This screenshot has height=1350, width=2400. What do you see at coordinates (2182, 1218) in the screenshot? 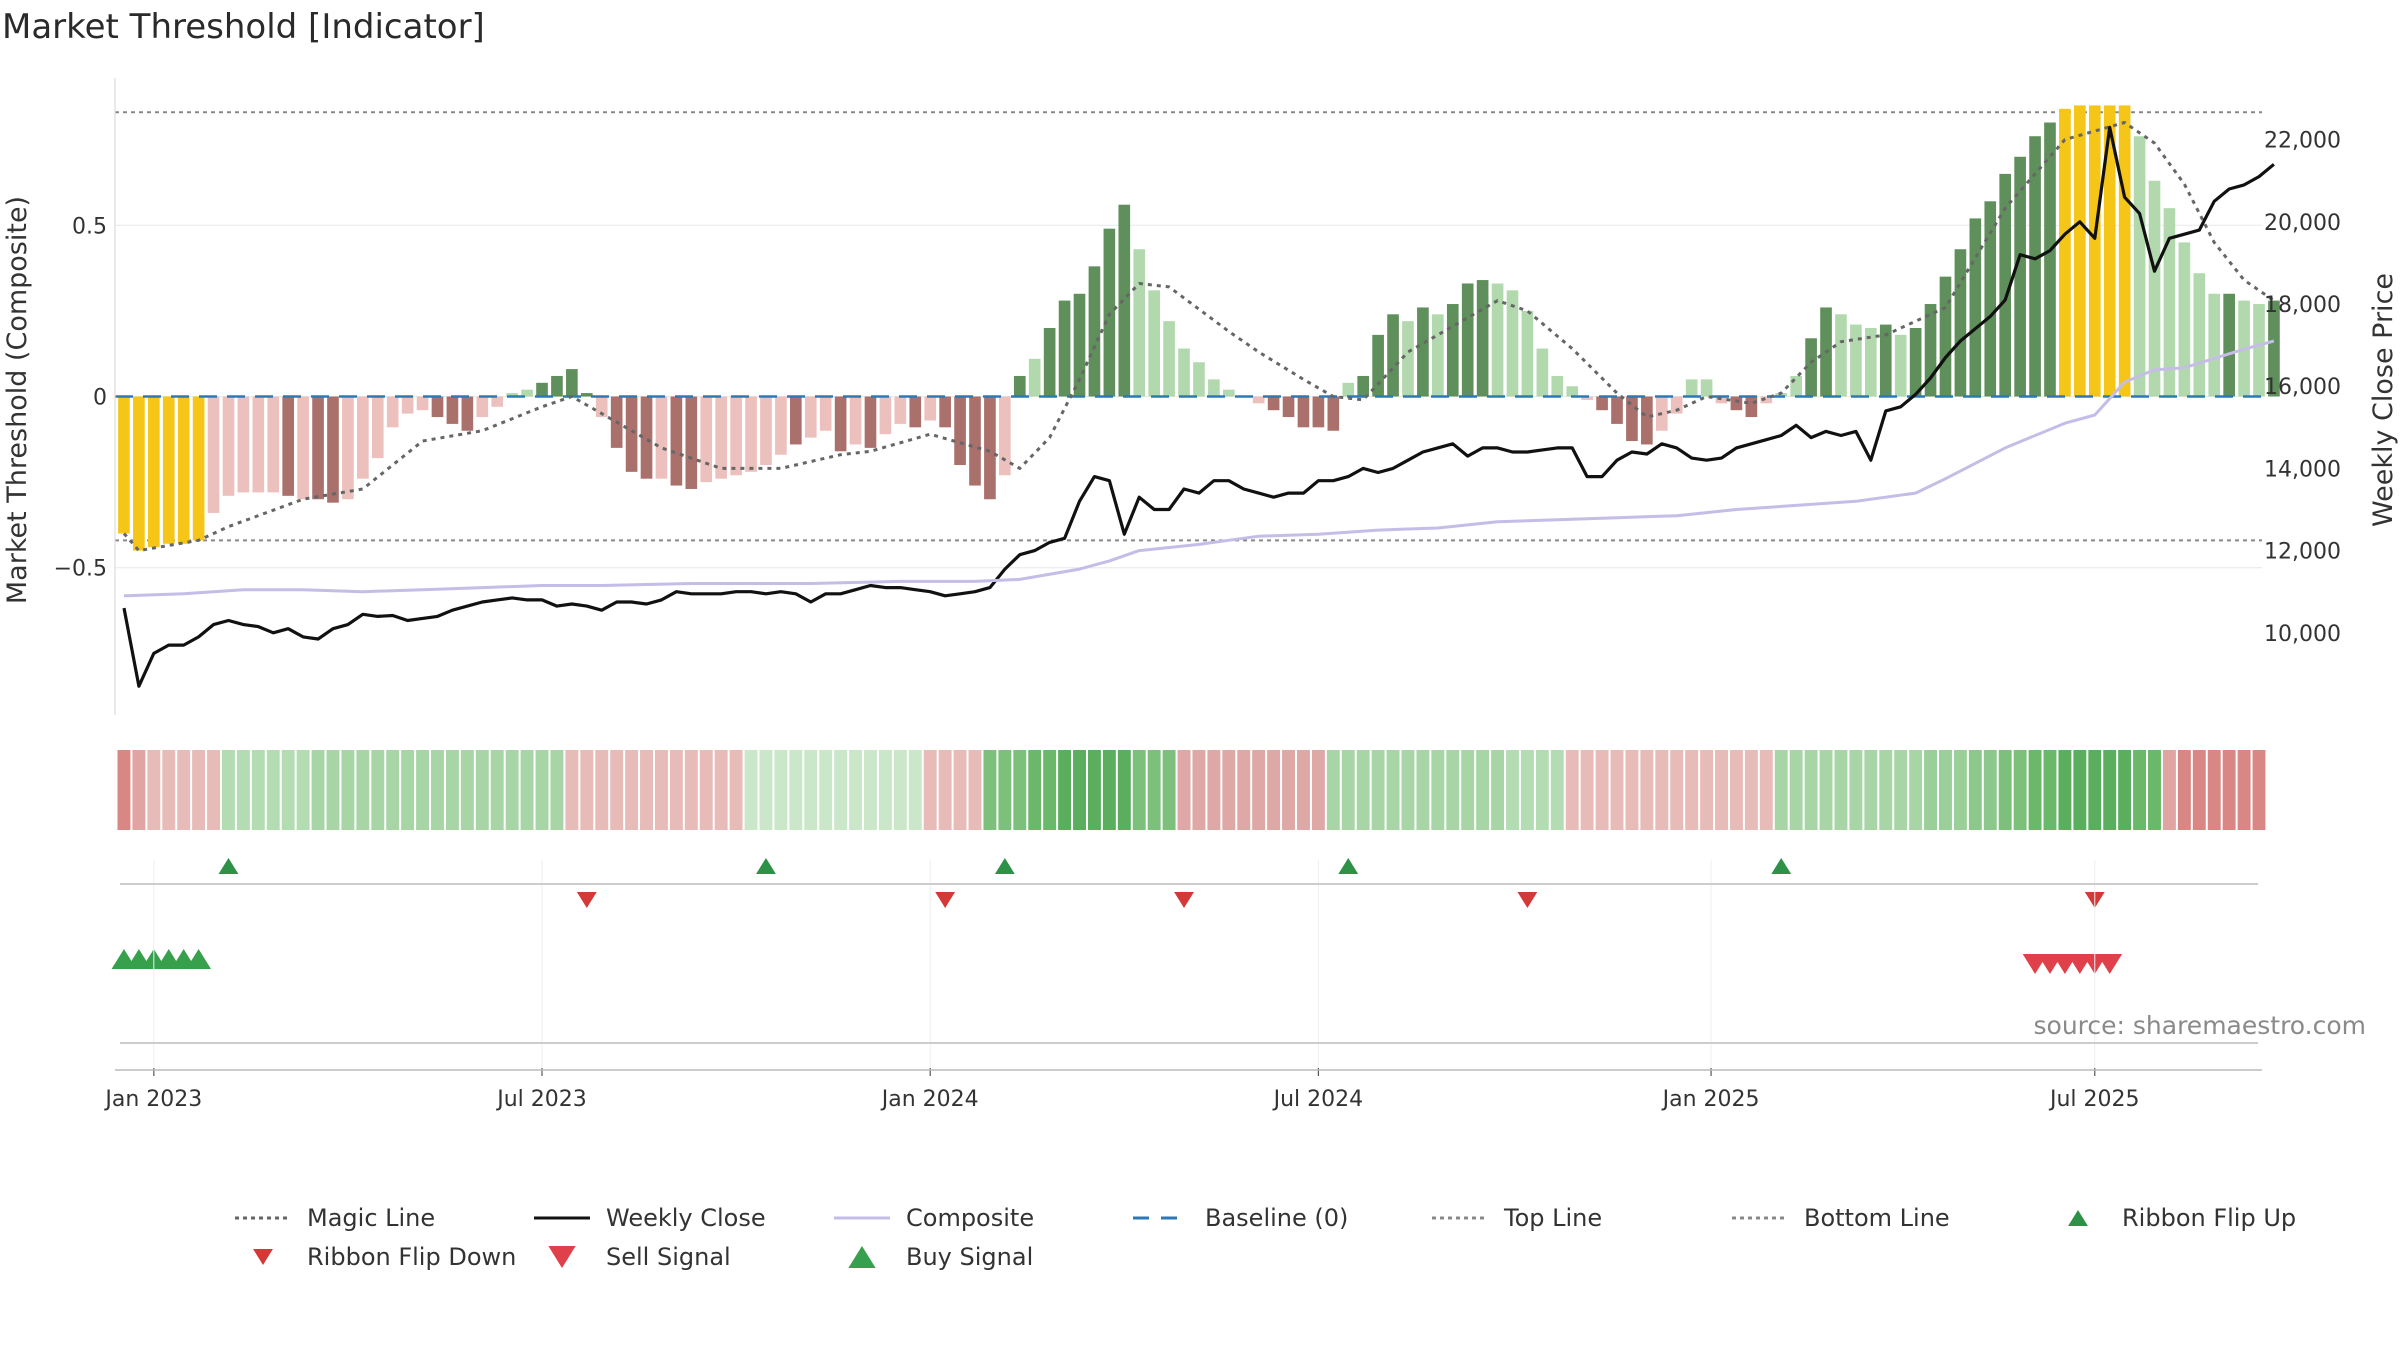
I see `legend-item: Ribbon Flip Up` at bounding box center [2182, 1218].